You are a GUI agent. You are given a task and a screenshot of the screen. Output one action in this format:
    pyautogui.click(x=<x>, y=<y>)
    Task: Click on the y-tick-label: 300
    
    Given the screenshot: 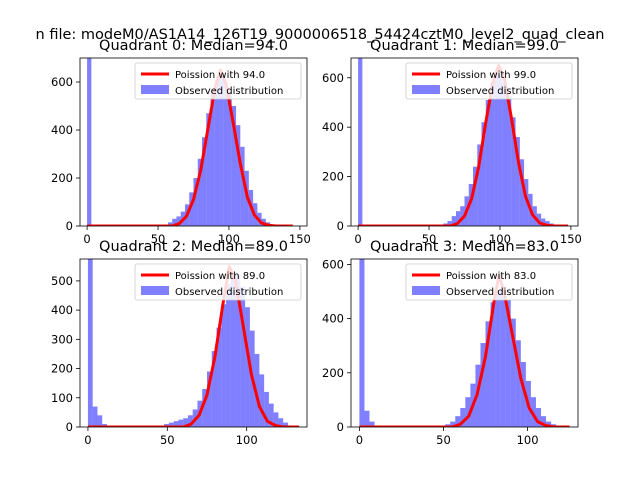 What is the action you would take?
    pyautogui.click(x=62, y=339)
    